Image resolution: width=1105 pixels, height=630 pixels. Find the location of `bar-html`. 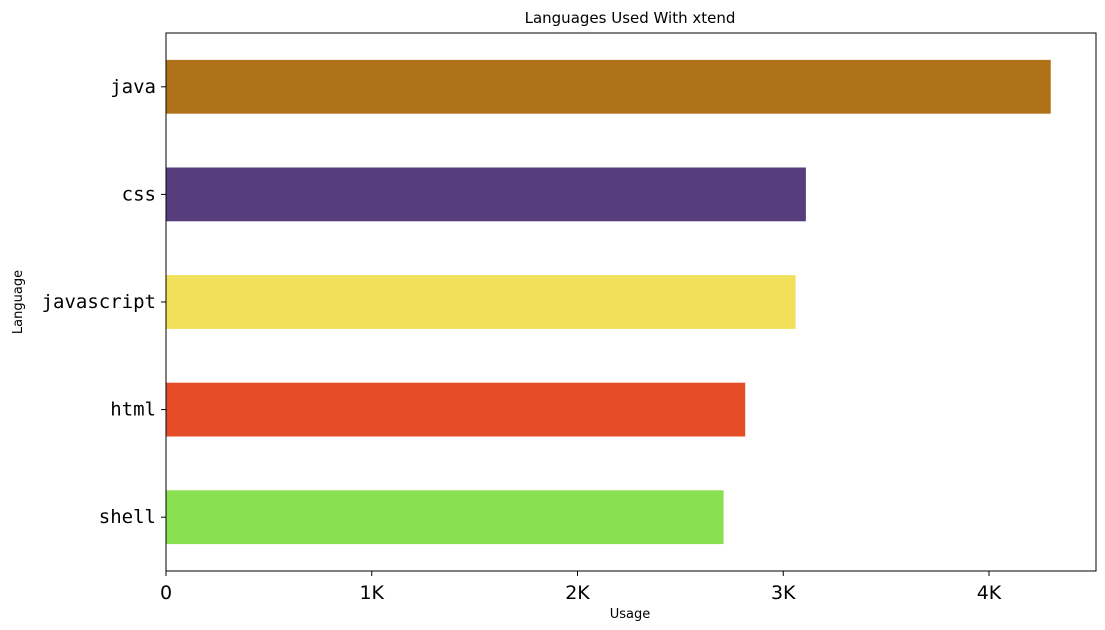

bar-html is located at coordinates (456, 409).